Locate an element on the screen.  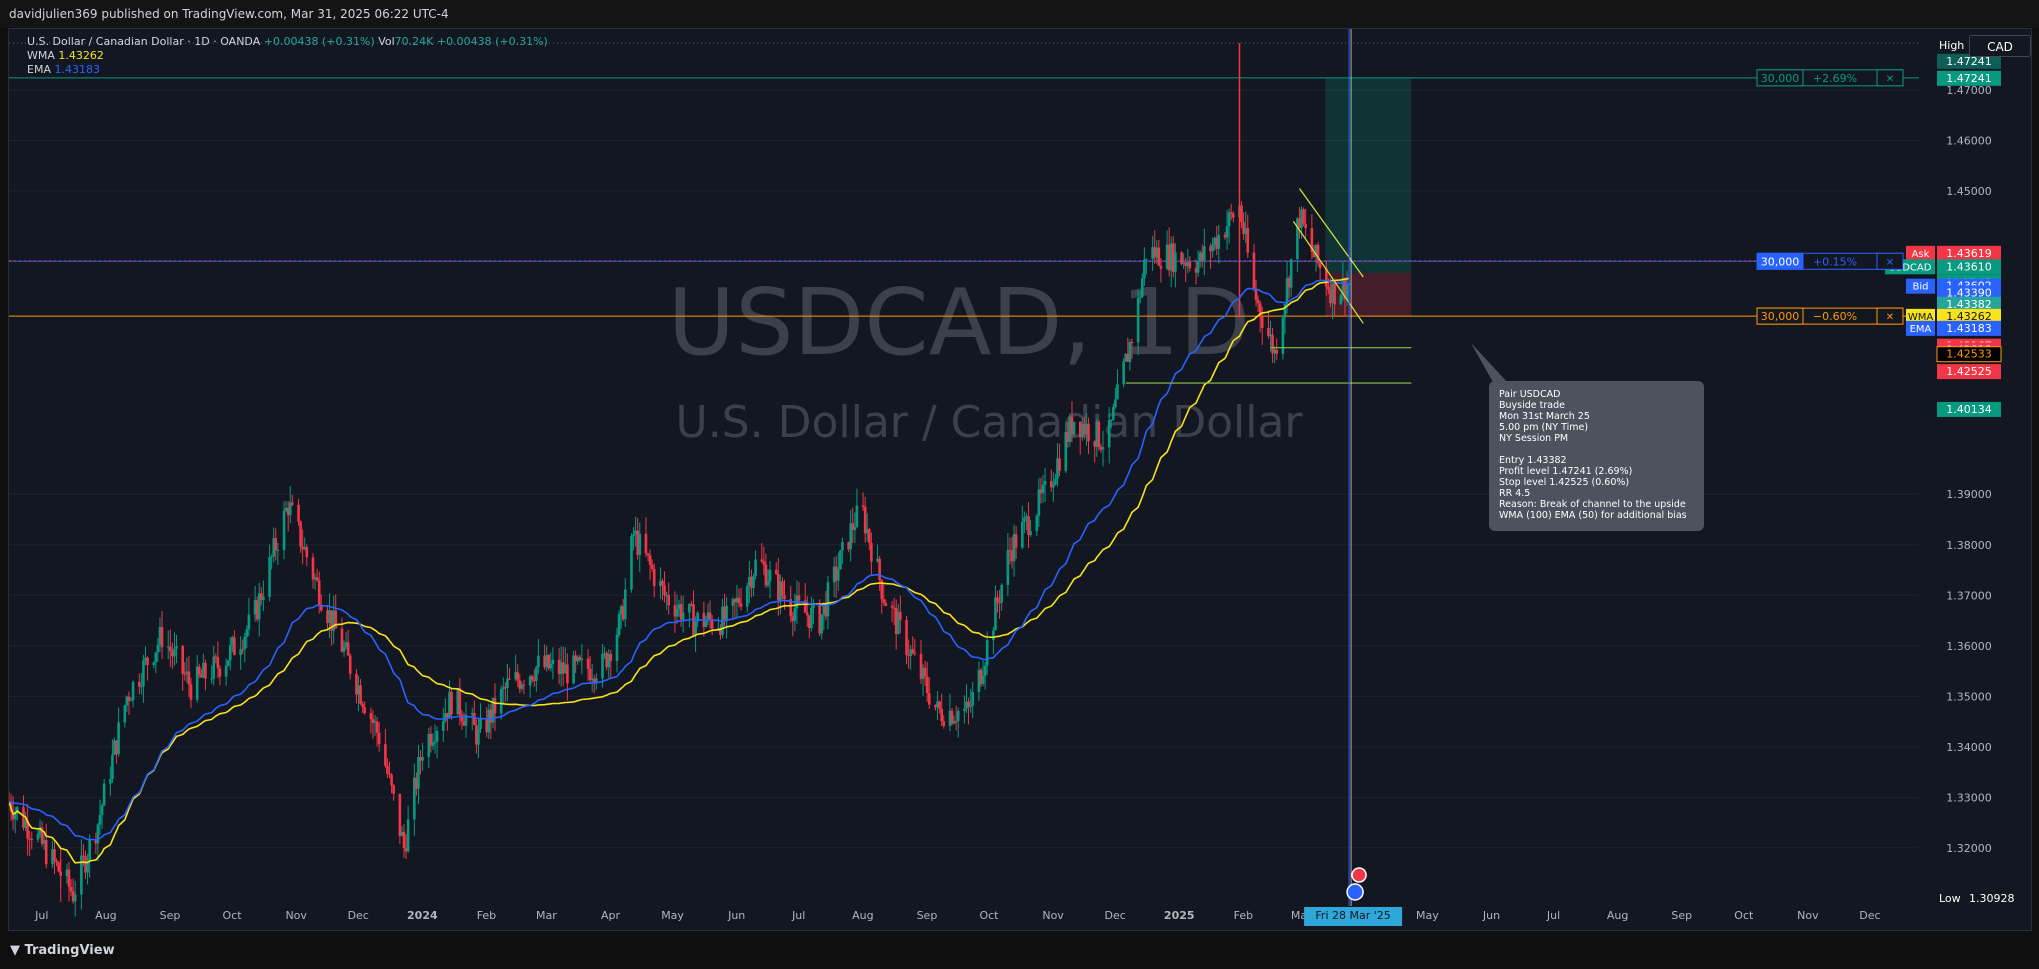
note-line: NY Session PM is located at coordinates (1534, 438).